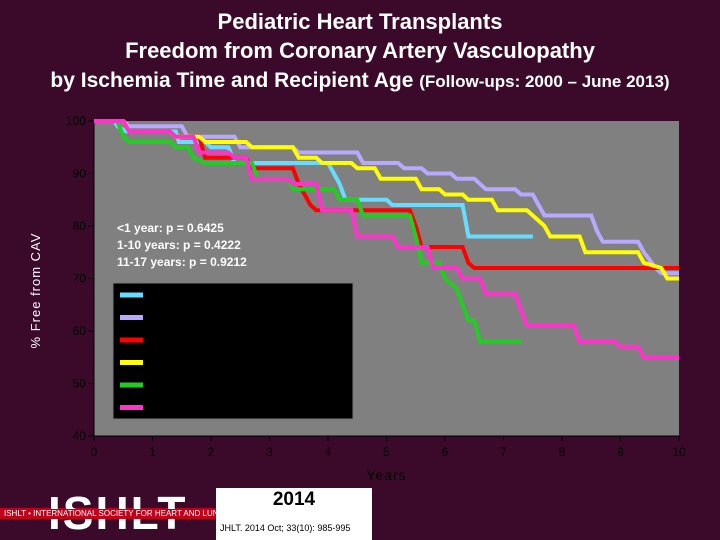  I want to click on p-value-annotation: 1-10 years: p = 0.4222, so click(179, 245).